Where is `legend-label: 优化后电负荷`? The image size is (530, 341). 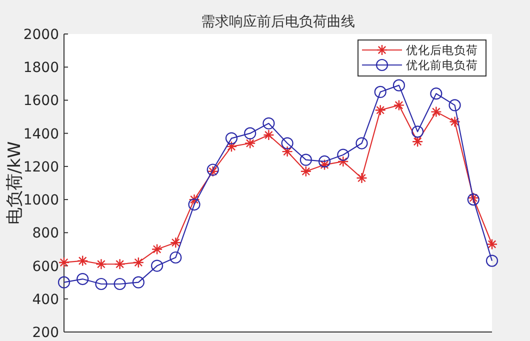
legend-label: 优化后电负荷 is located at coordinates (442, 50).